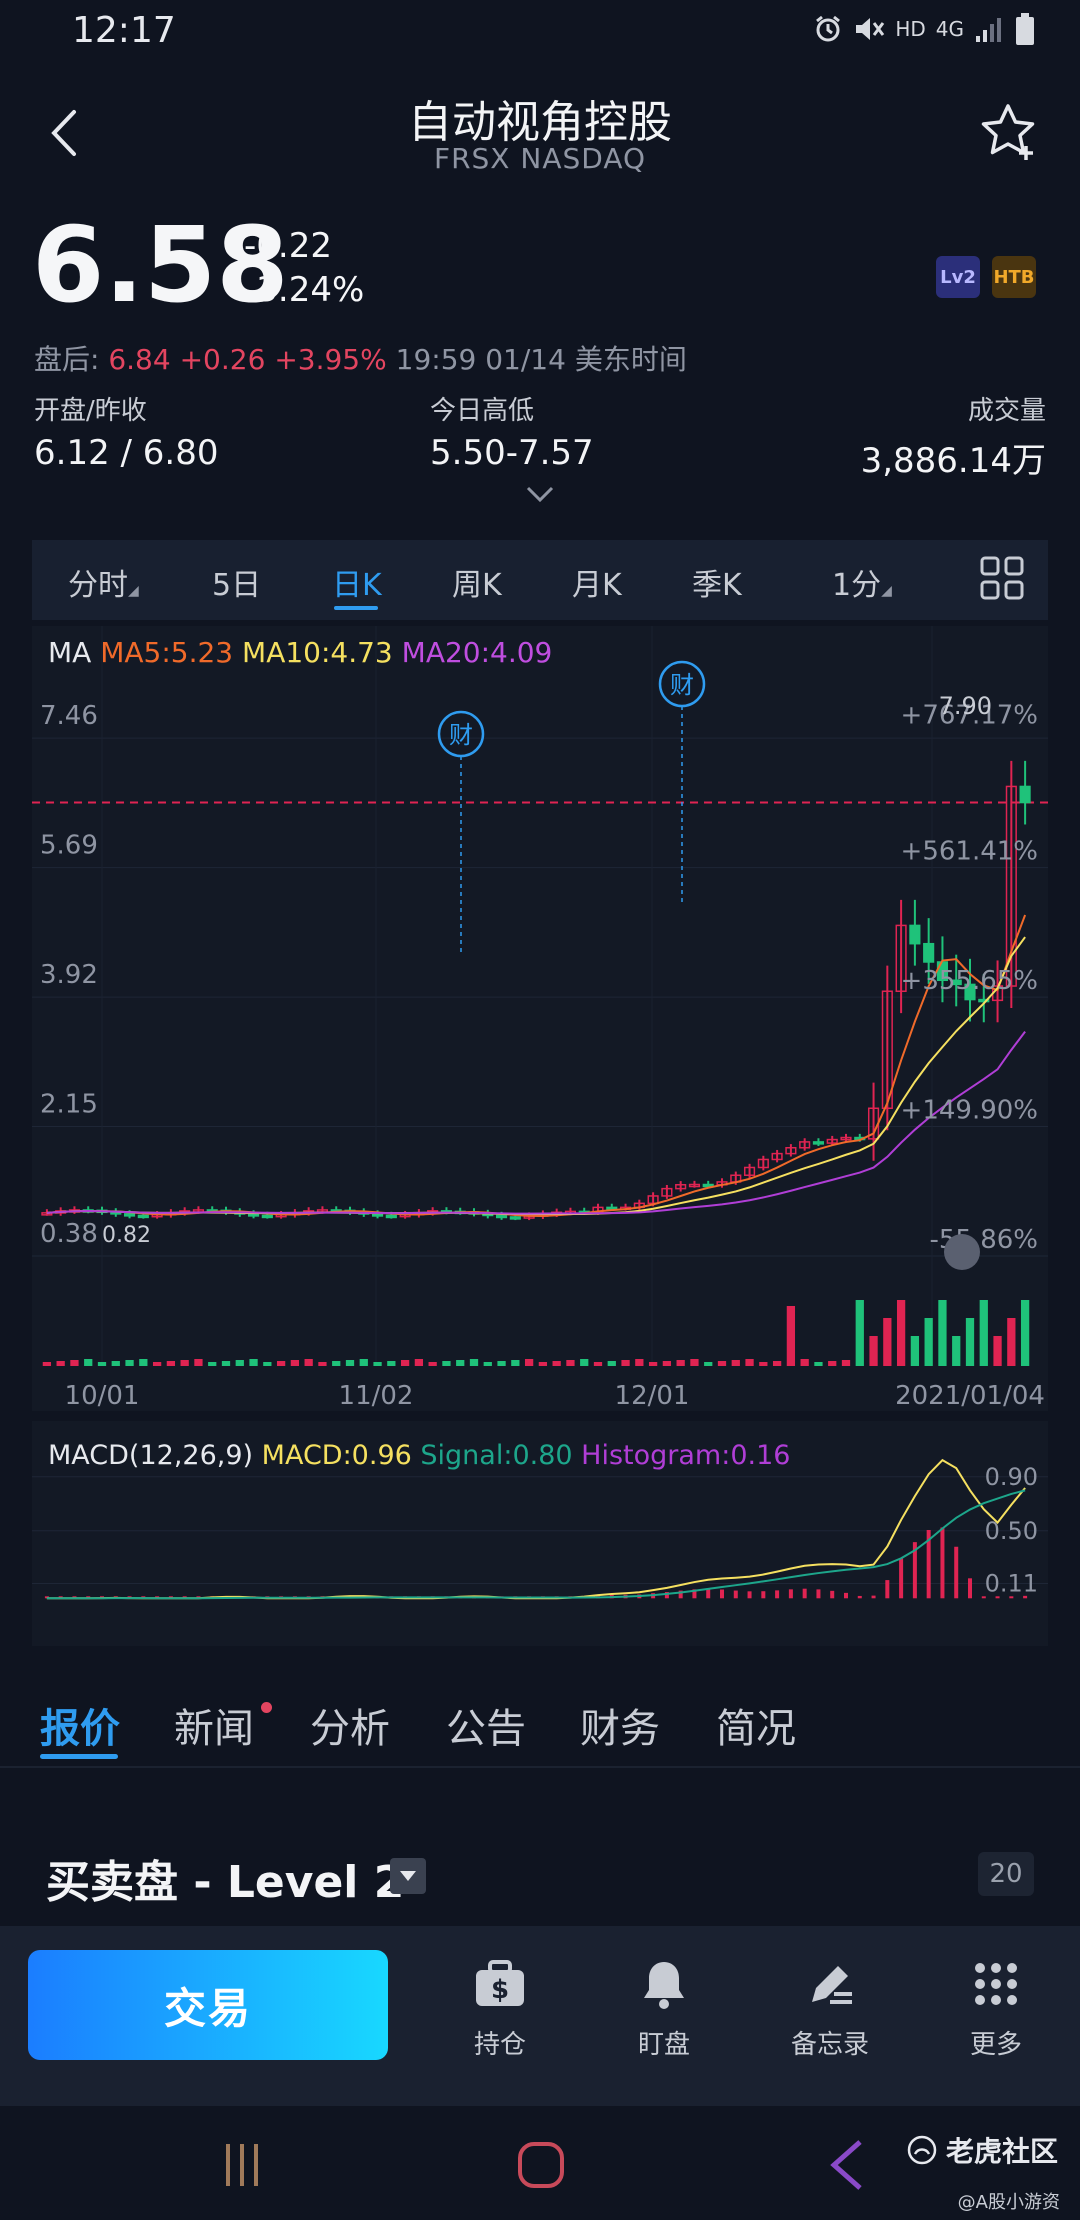 This screenshot has width=1080, height=2220. Describe the element at coordinates (242, 2165) in the screenshot. I see `recent-apps-icon` at that location.